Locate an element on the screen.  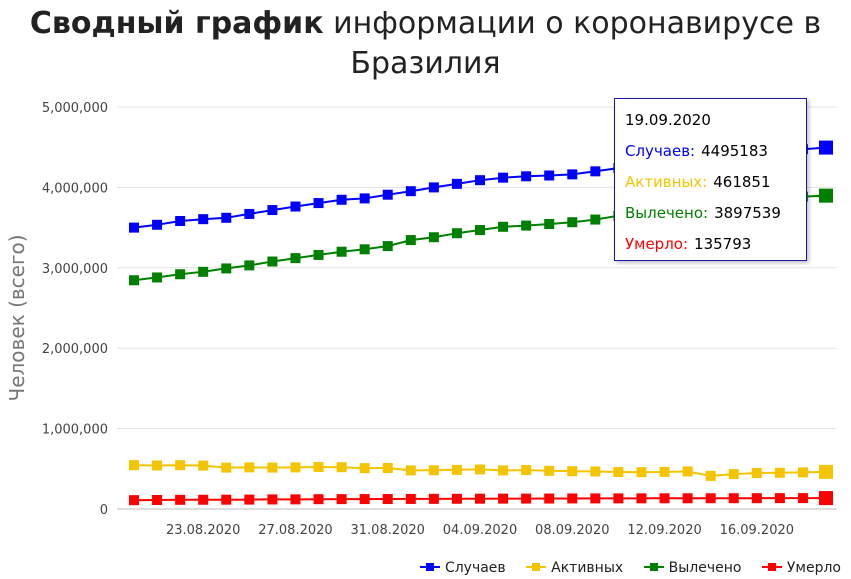
legend-item-cases: Случаев is located at coordinates (462, 568).